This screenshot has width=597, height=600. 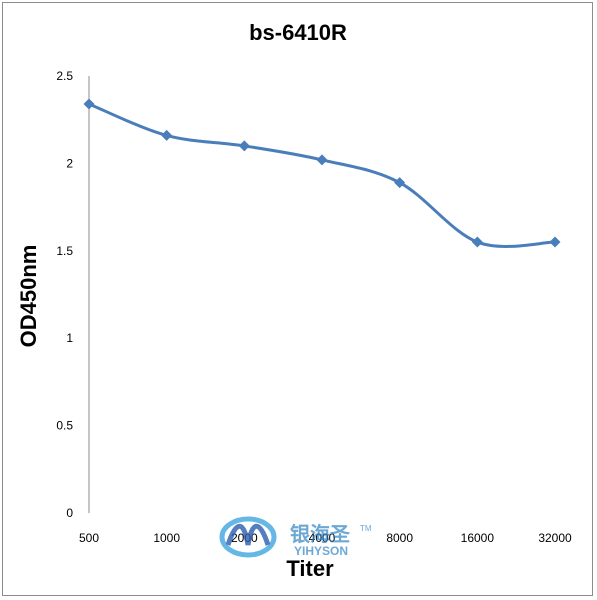 I want to click on x-tick-label: 32000, so click(x=555, y=538).